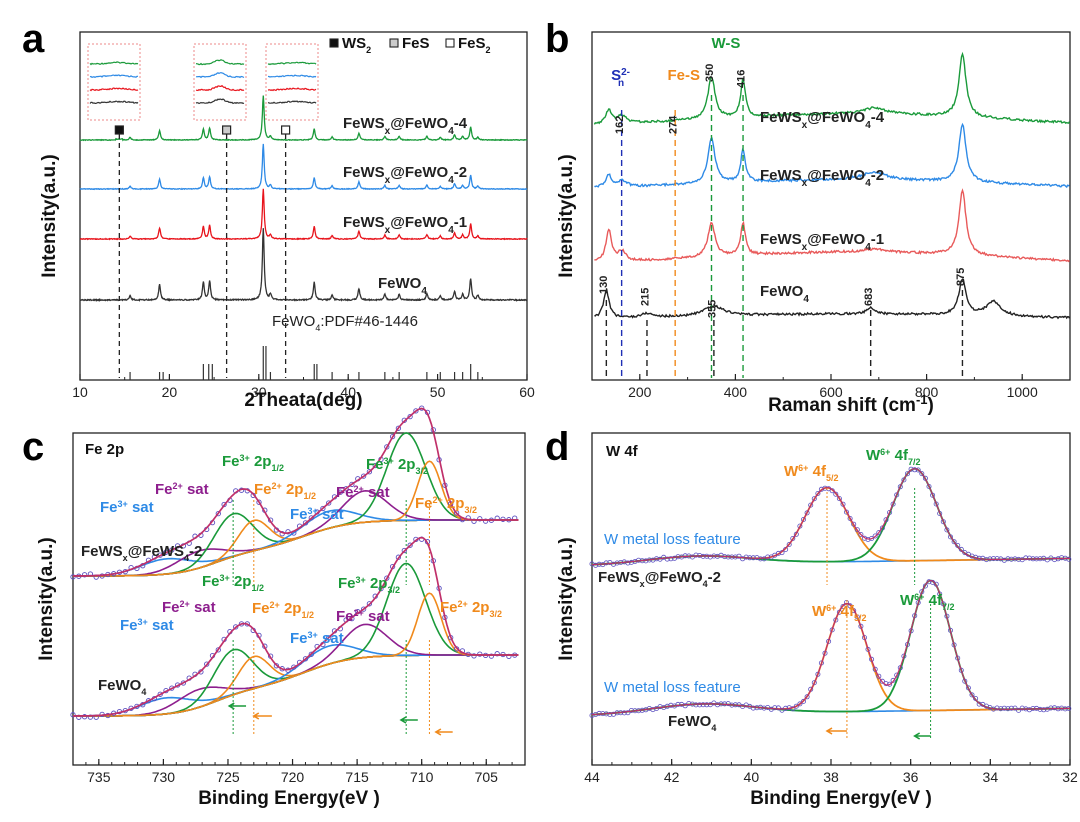 The height and width of the screenshot is (822, 1080). I want to click on fe2p-x-axis-tick-label: 730, so click(164, 777).